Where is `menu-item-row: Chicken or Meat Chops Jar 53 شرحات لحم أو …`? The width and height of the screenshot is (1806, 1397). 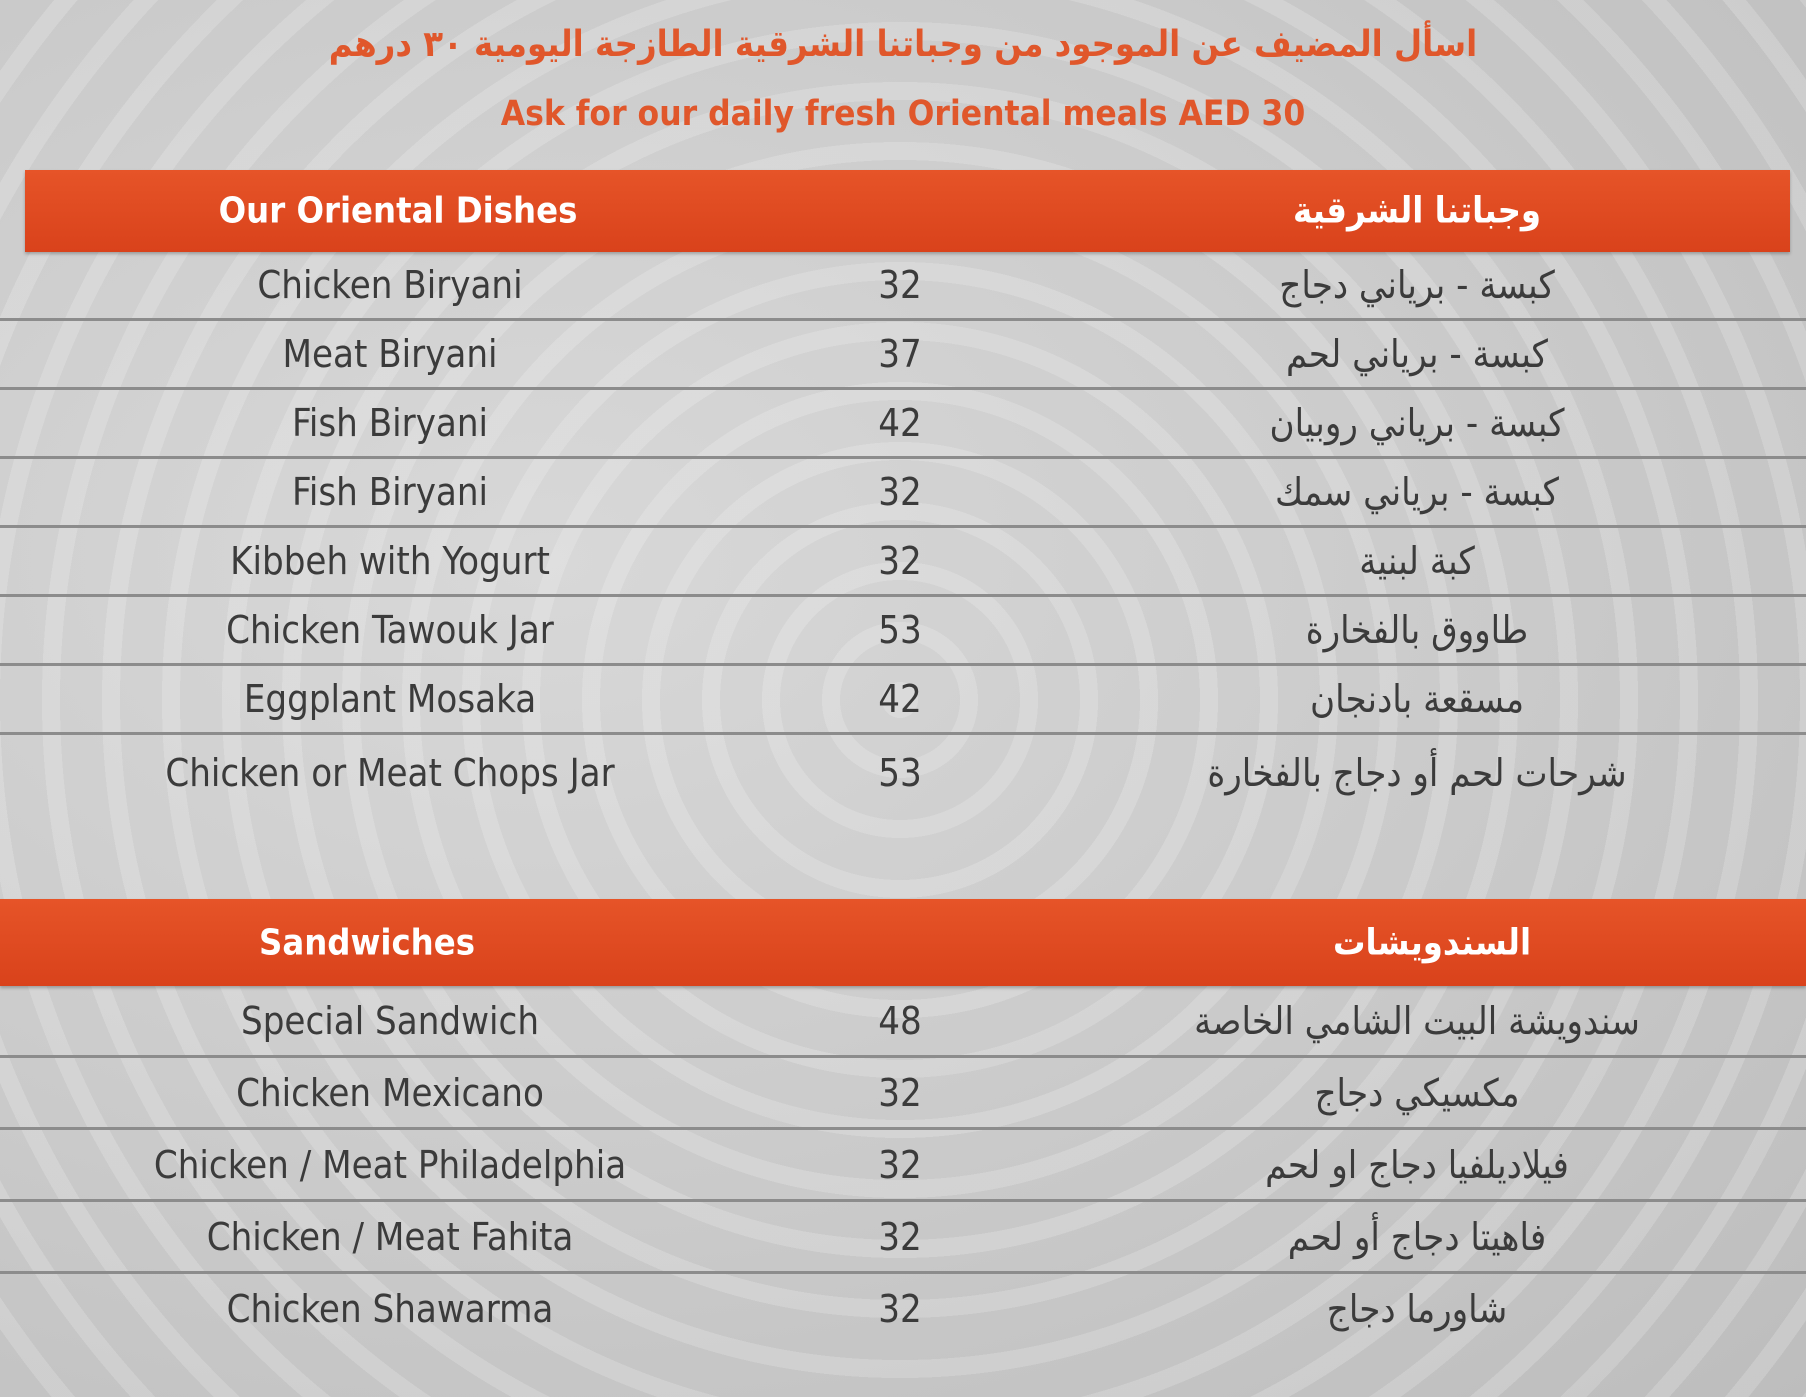 menu-item-row: Chicken or Meat Chops Jar 53 شرحات لحم أو … is located at coordinates (903, 772).